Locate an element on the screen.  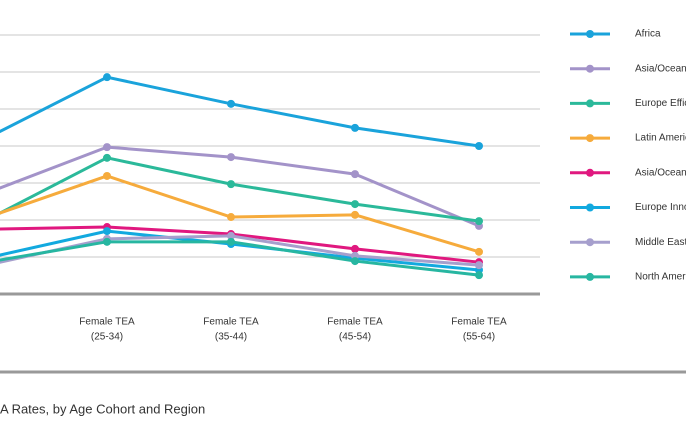
legend-label: Africa is located at coordinates (648, 34).